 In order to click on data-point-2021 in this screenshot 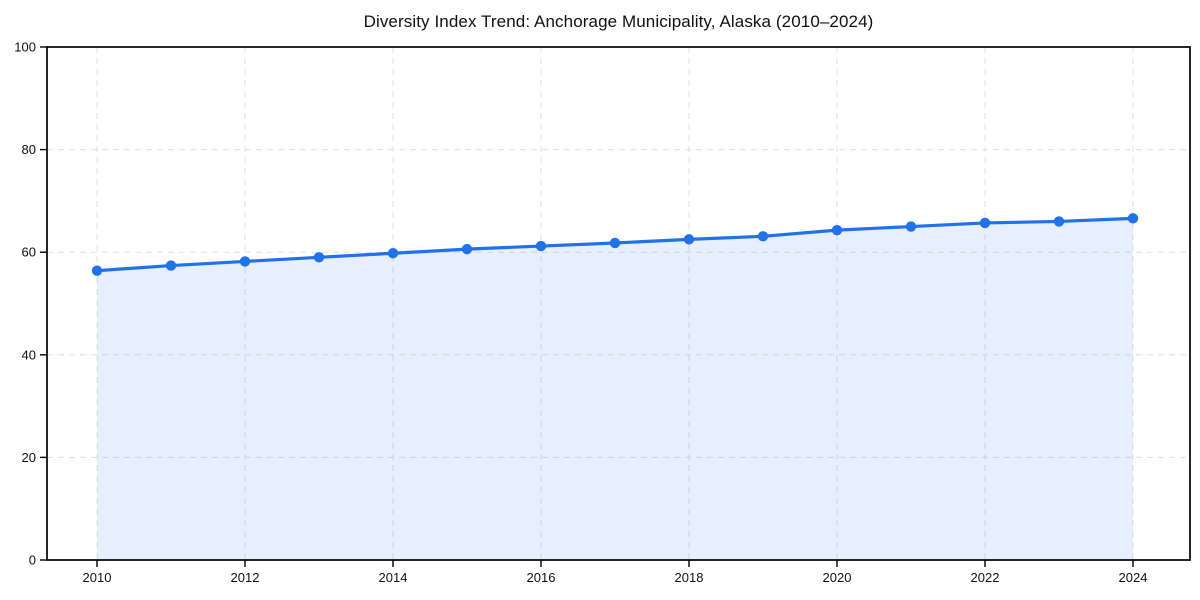, I will do `click(911, 226)`.